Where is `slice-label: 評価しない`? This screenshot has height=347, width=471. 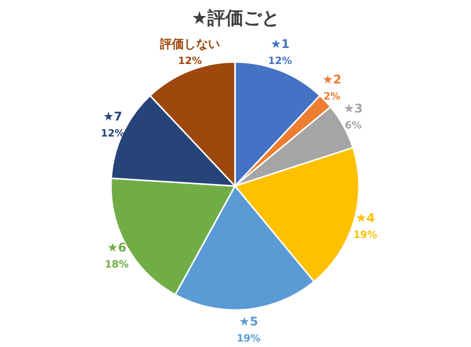
slice-label: 評価しない is located at coordinates (189, 44).